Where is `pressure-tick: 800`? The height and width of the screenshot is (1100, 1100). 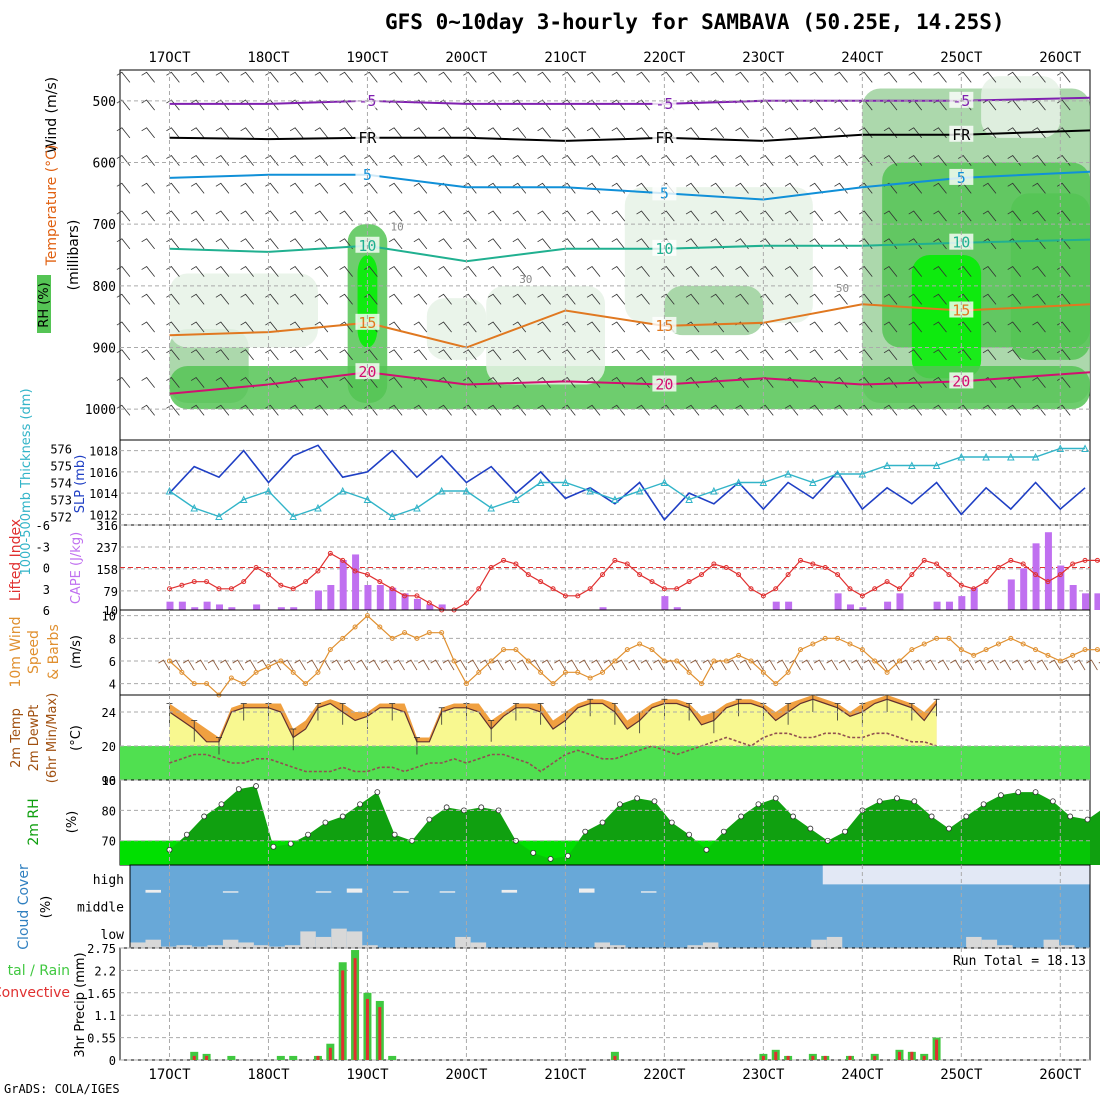 pressure-tick: 800 is located at coordinates (104, 287).